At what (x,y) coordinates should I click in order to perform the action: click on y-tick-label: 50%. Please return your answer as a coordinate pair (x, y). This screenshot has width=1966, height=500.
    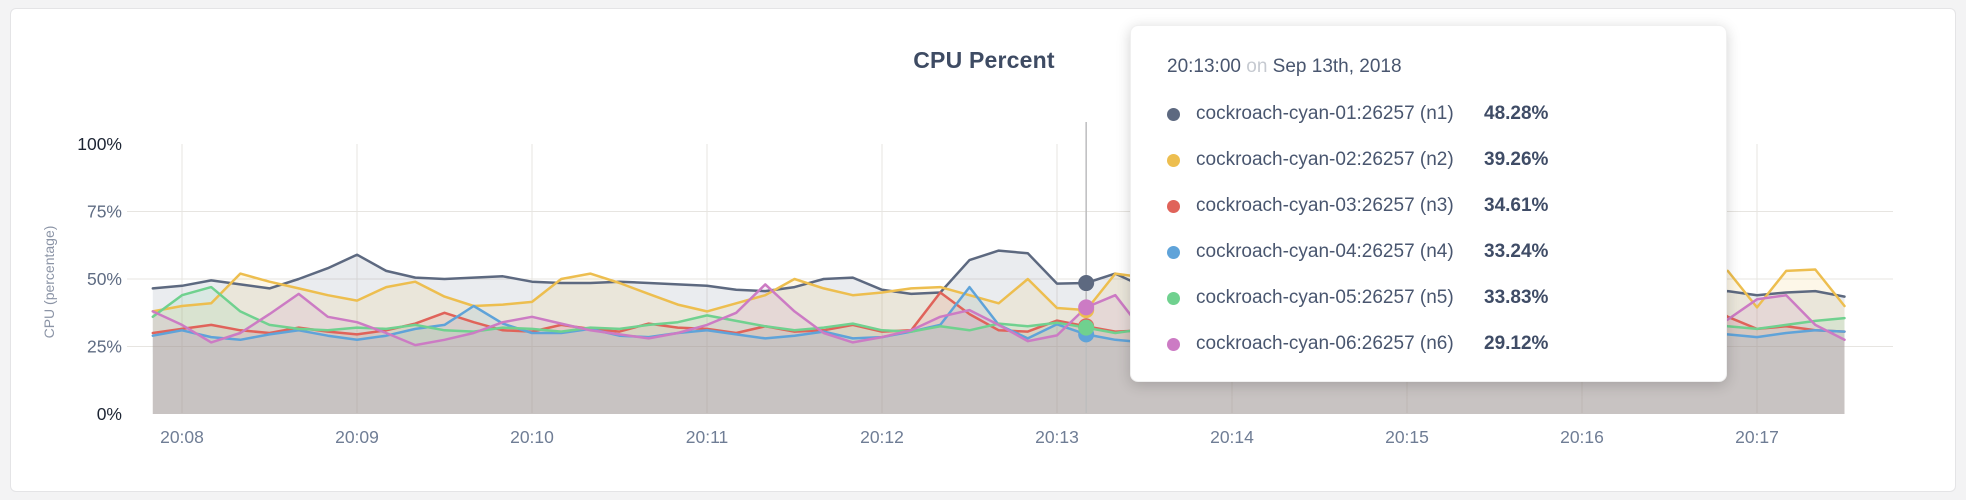
    Looking at the image, I should click on (104, 279).